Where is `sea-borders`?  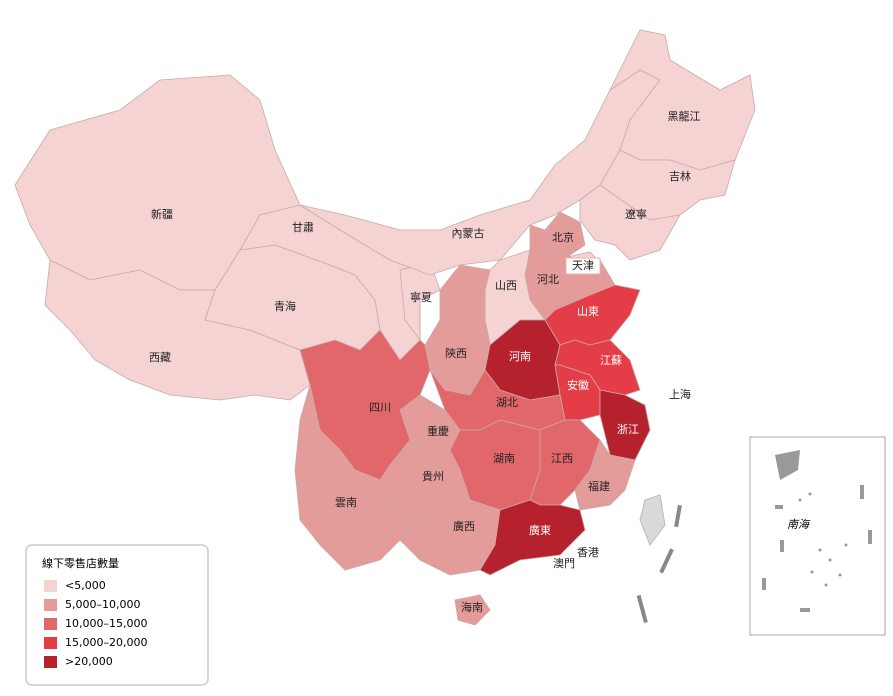
sea-borders is located at coordinates (659, 564).